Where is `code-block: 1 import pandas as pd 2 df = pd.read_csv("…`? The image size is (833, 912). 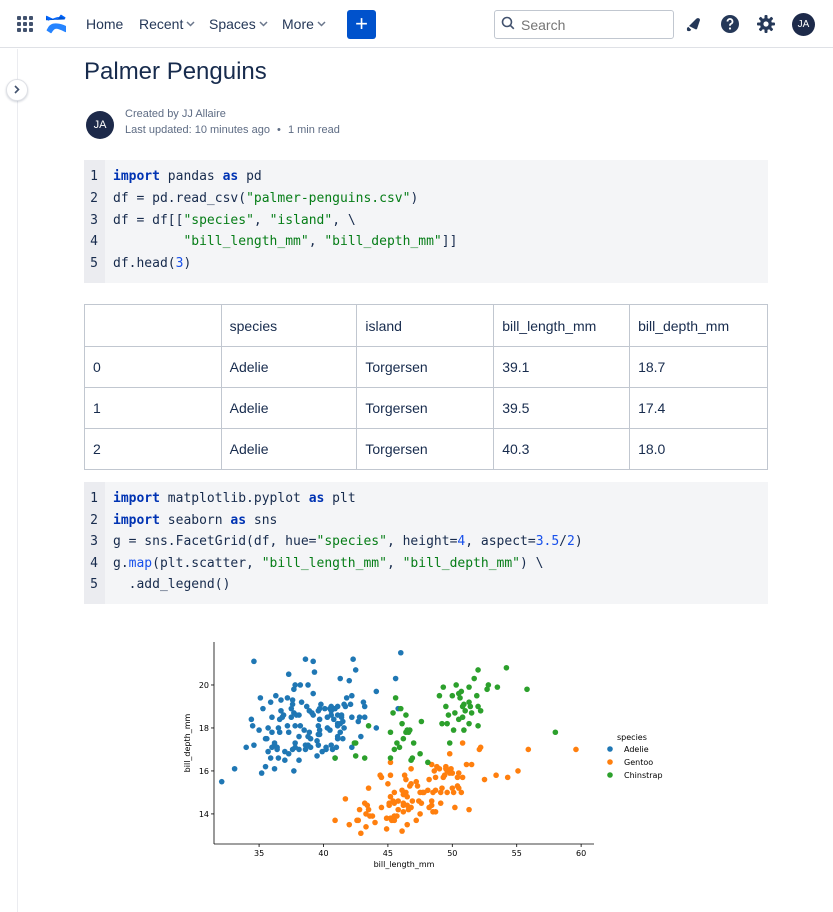
code-block: 1 import pandas as pd 2 df = pd.read_csv("… is located at coordinates (426, 221).